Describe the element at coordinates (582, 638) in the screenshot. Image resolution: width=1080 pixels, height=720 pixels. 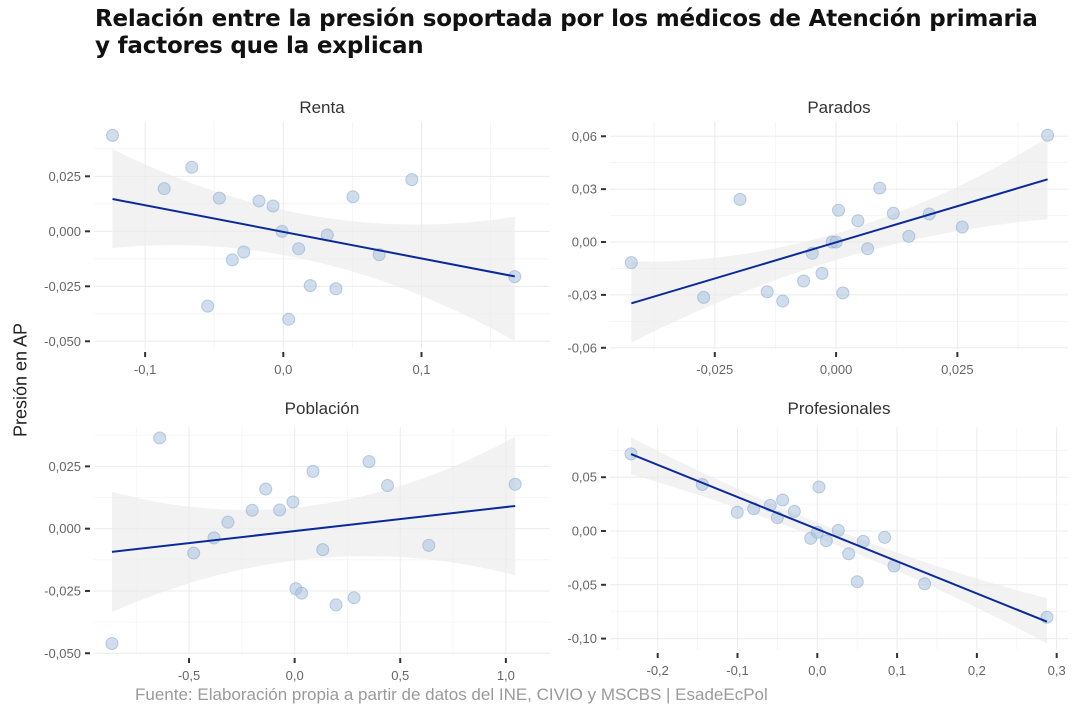
I see `y-tick-label: -0,10` at that location.